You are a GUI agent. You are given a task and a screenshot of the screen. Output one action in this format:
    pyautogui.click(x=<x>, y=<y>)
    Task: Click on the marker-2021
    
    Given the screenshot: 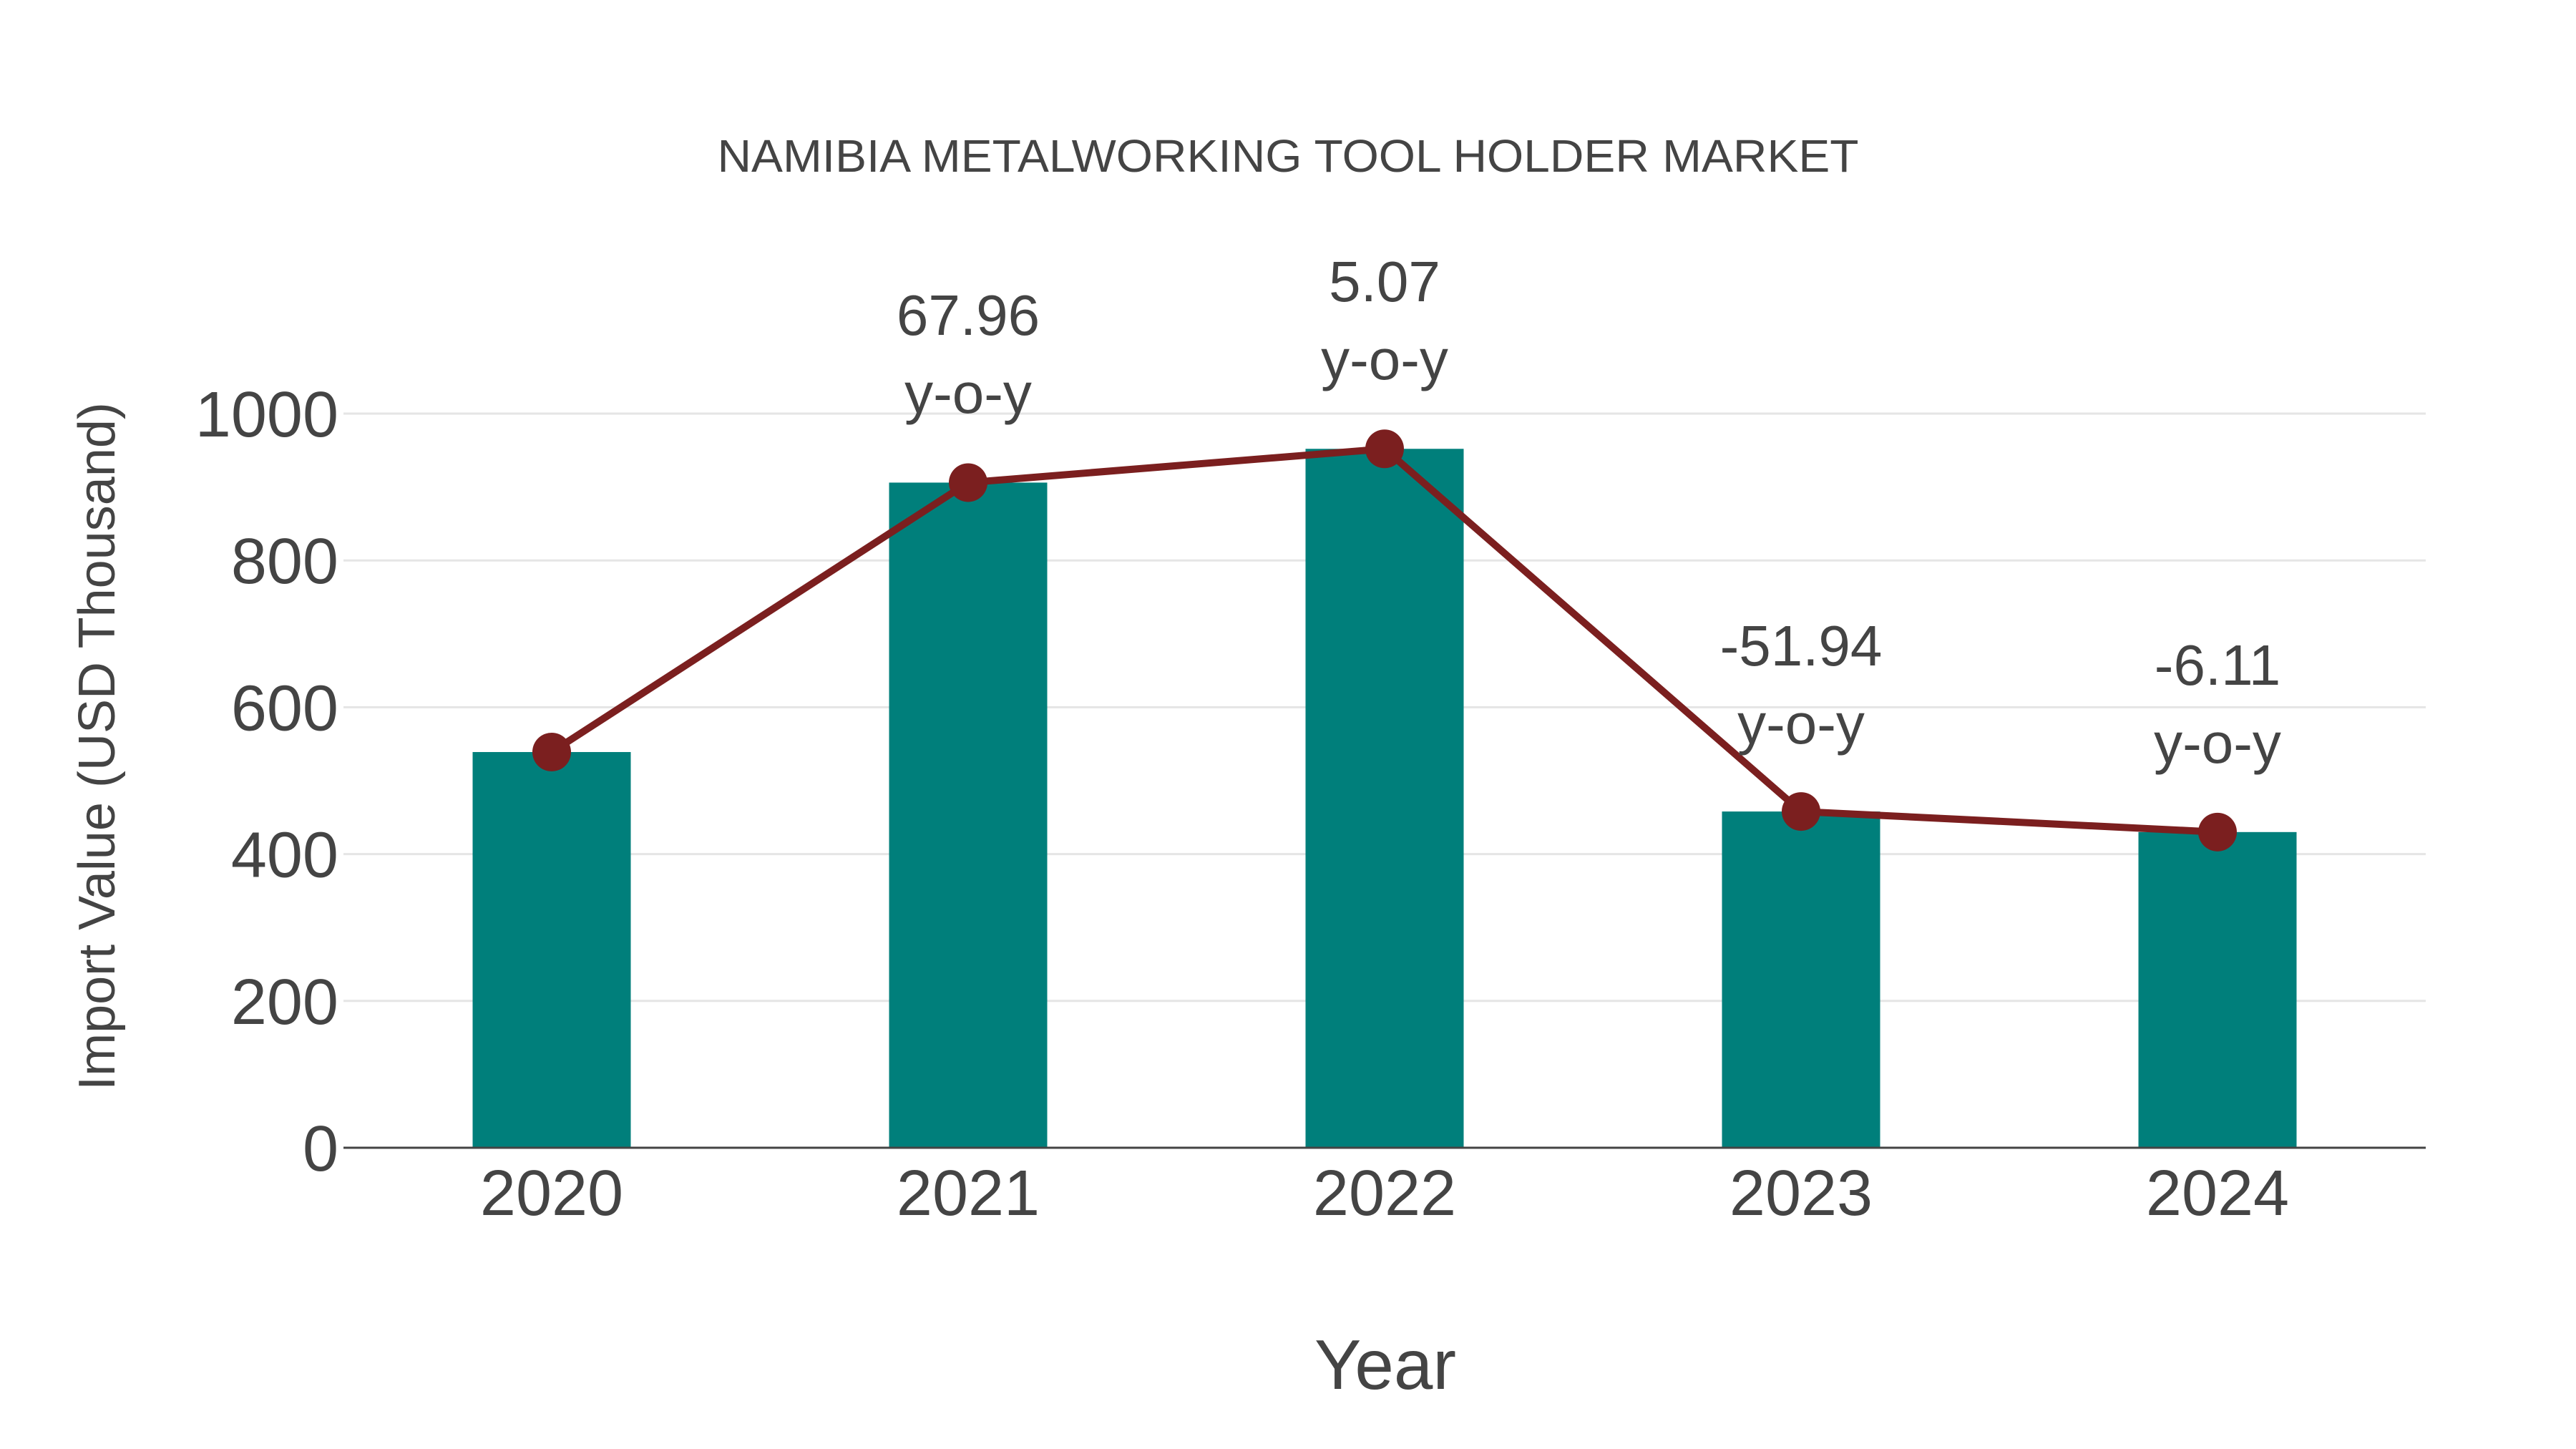 What is the action you would take?
    pyautogui.click(x=968, y=482)
    